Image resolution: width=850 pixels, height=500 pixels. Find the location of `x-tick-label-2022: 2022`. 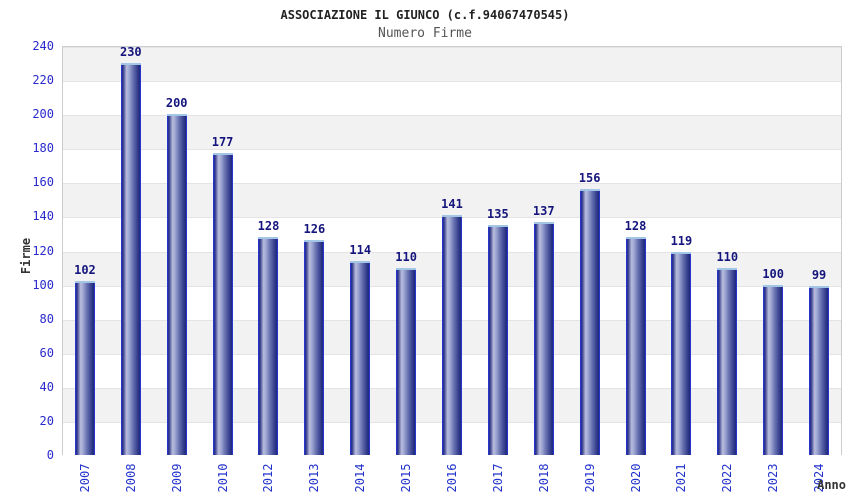

x-tick-label-2022: 2022 is located at coordinates (727, 478).